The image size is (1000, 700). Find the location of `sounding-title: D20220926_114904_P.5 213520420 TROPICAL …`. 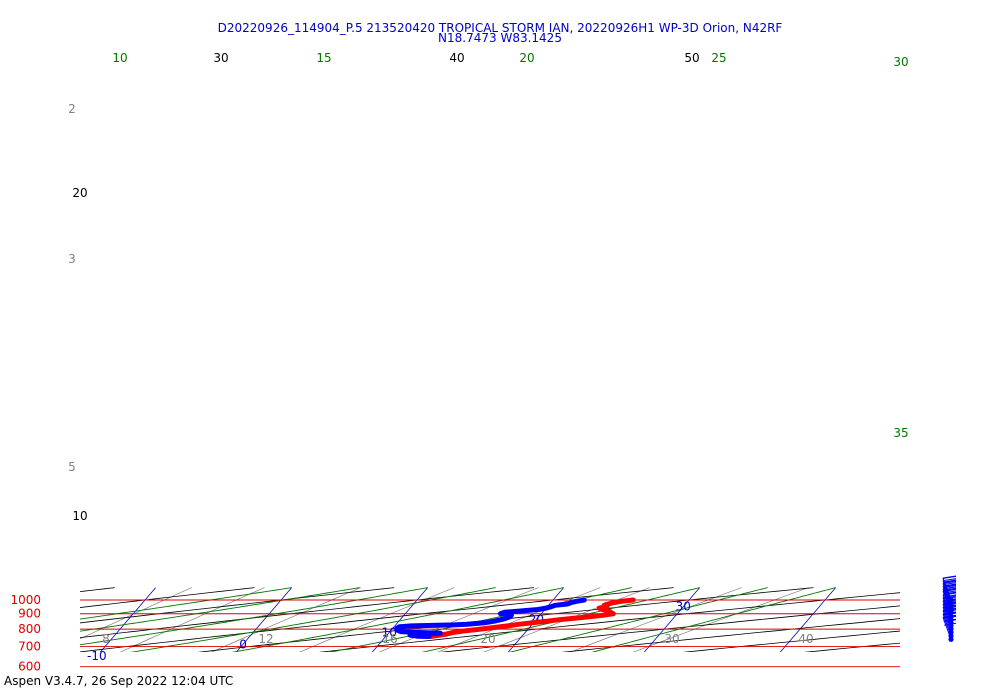

sounding-title: D20220926_114904_P.5 213520420 TROPICAL … is located at coordinates (500, 28).